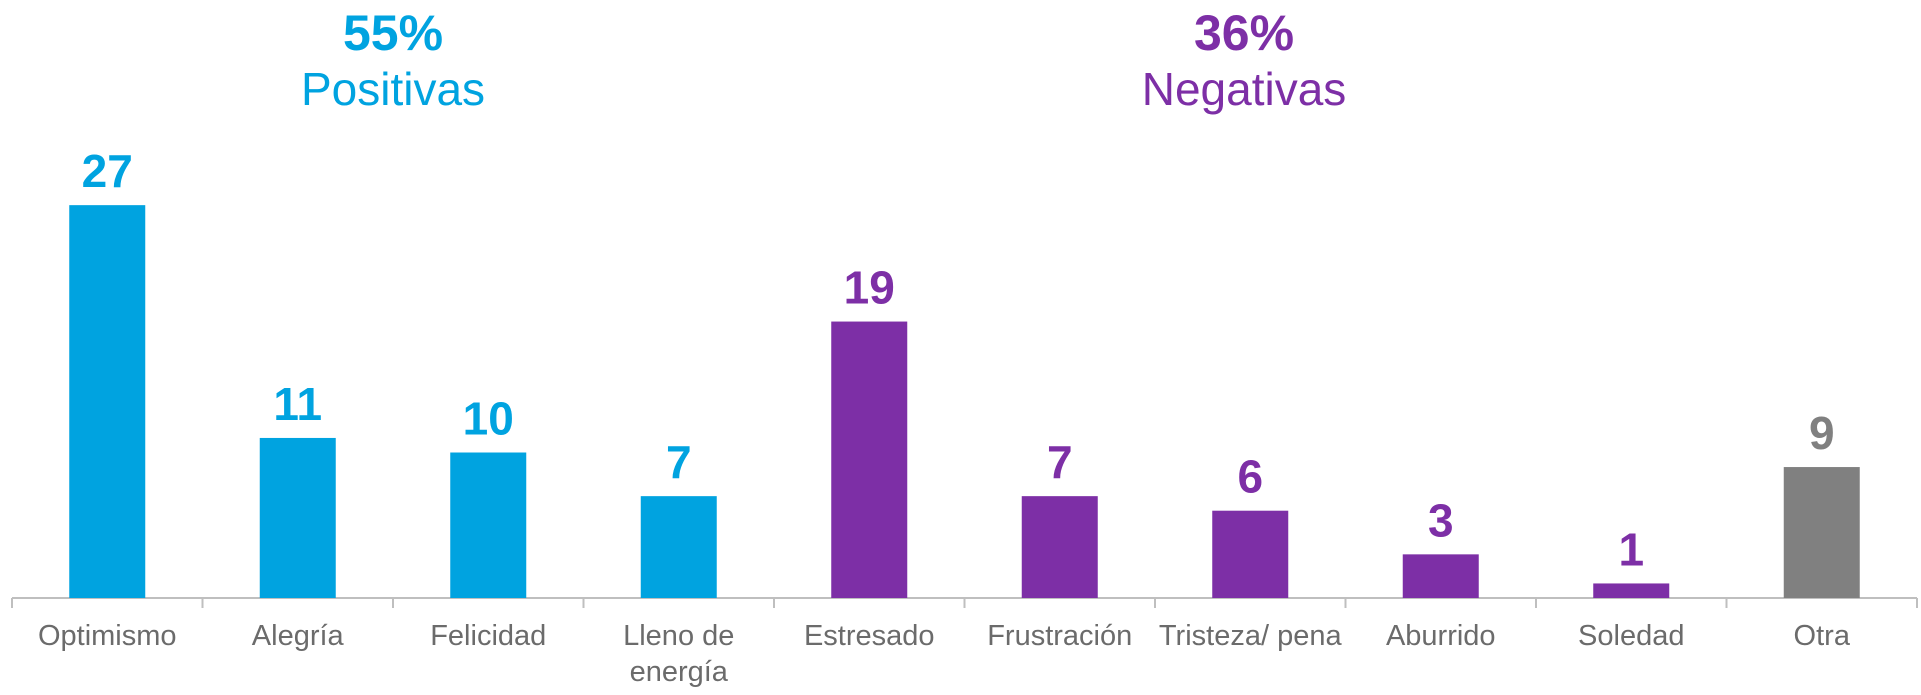 The width and height of the screenshot is (1921, 695). I want to click on group-subtitle: Positivas, so click(393, 89).